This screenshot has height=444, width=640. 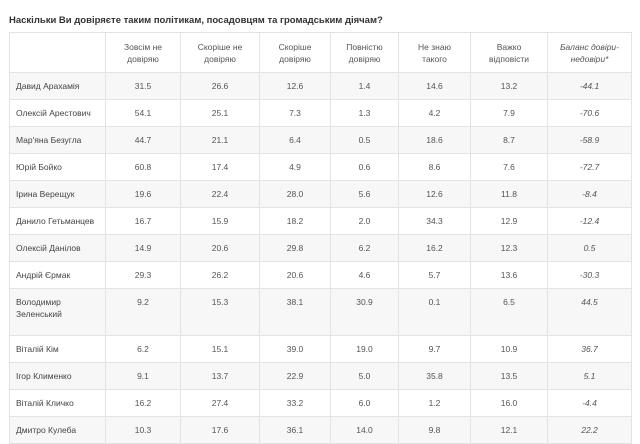 What do you see at coordinates (143, 312) in the screenshot?
I see `value-cell: 9.2` at bounding box center [143, 312].